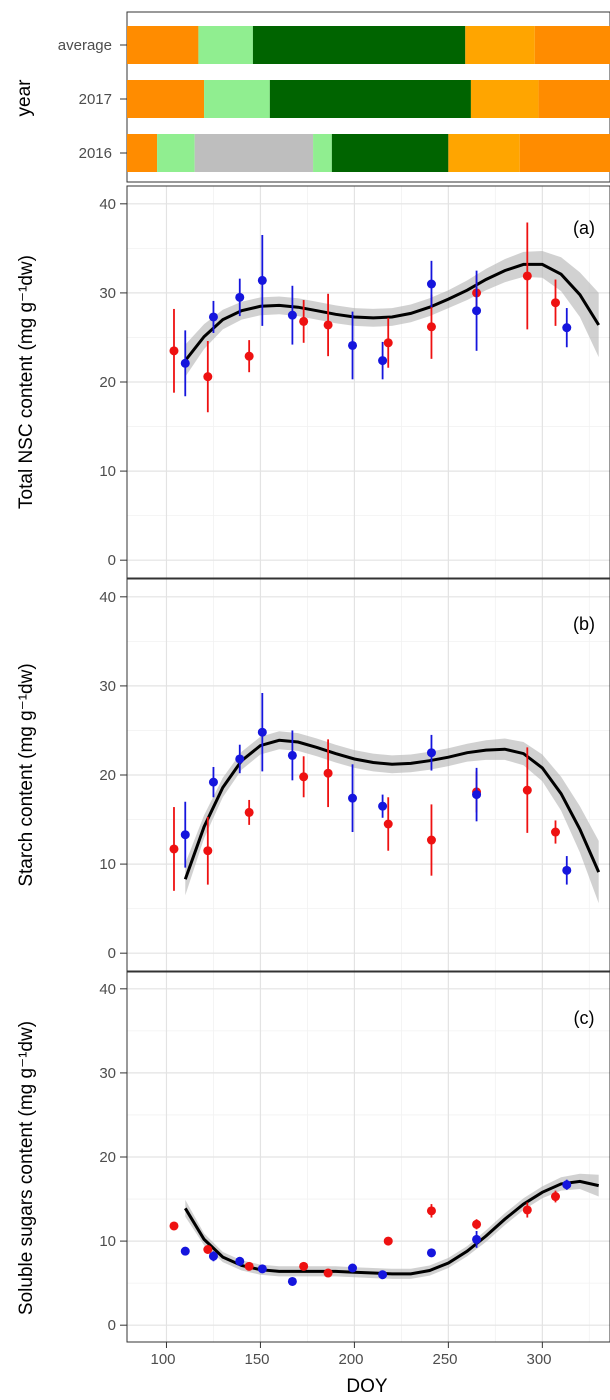  Describe the element at coordinates (162, 1359) in the screenshot. I see `x-tick-label: 100` at that location.